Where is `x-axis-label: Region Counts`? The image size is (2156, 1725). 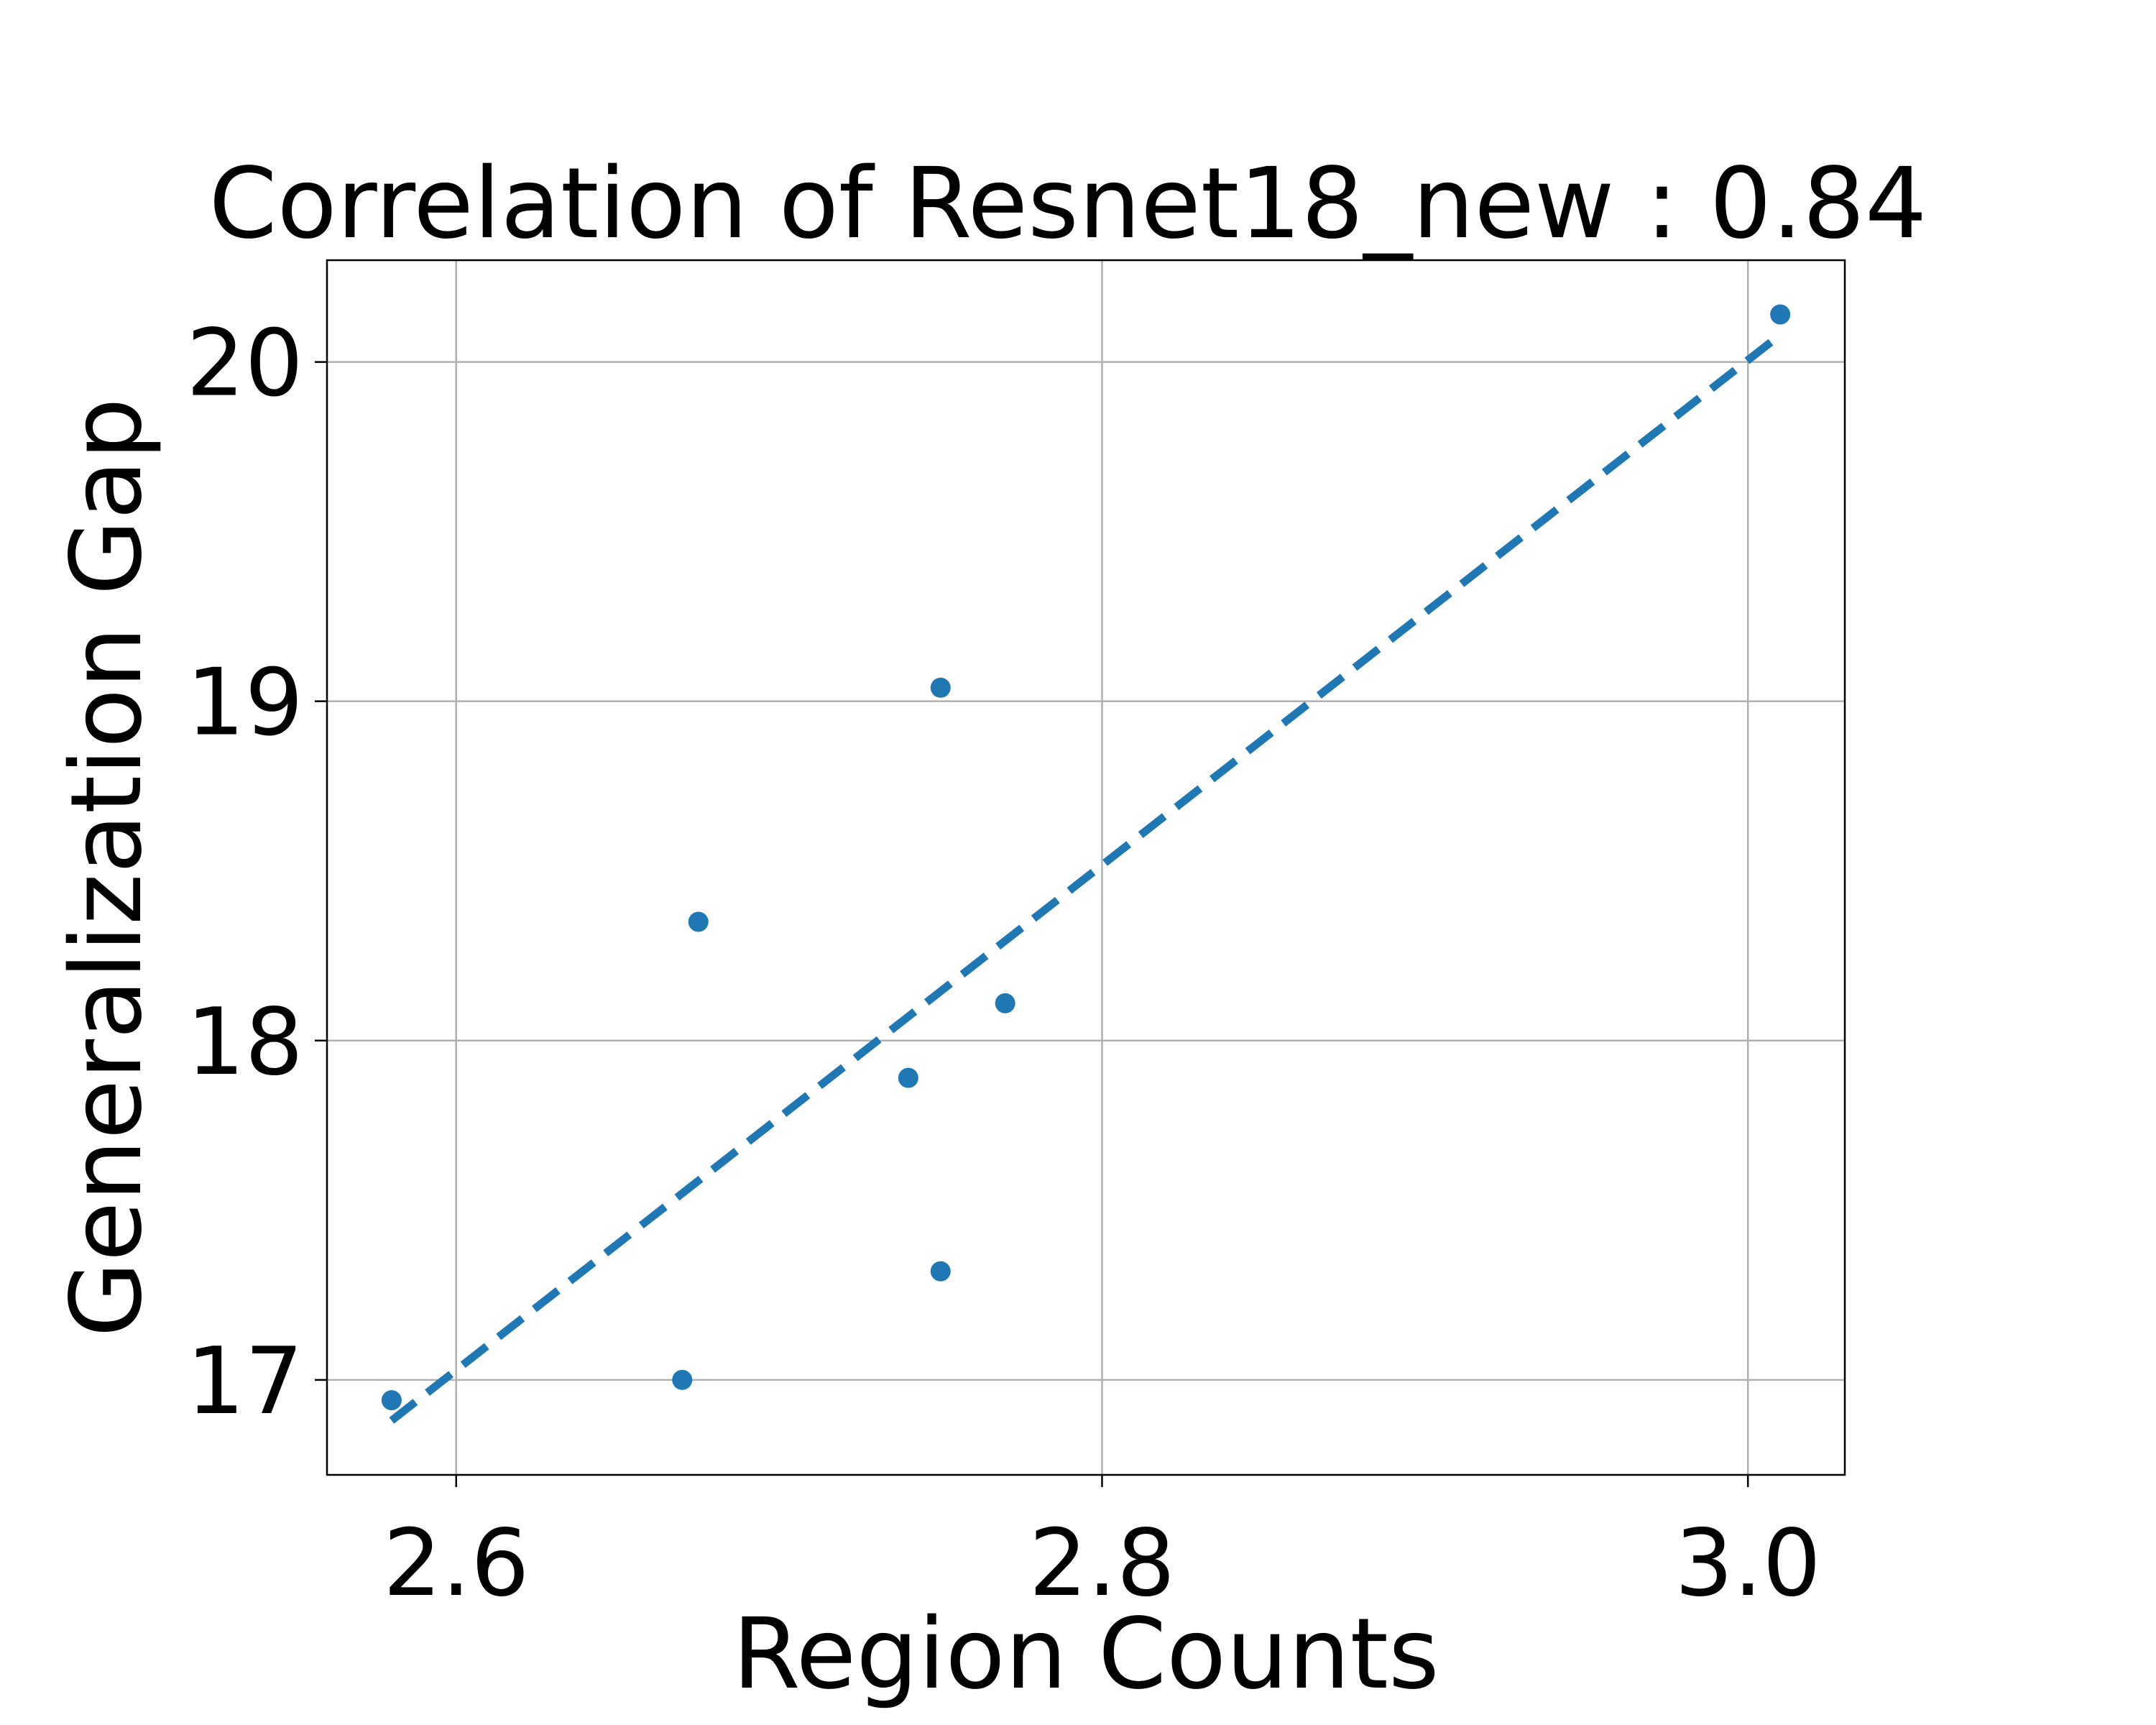
x-axis-label: Region Counts is located at coordinates (1085, 1654).